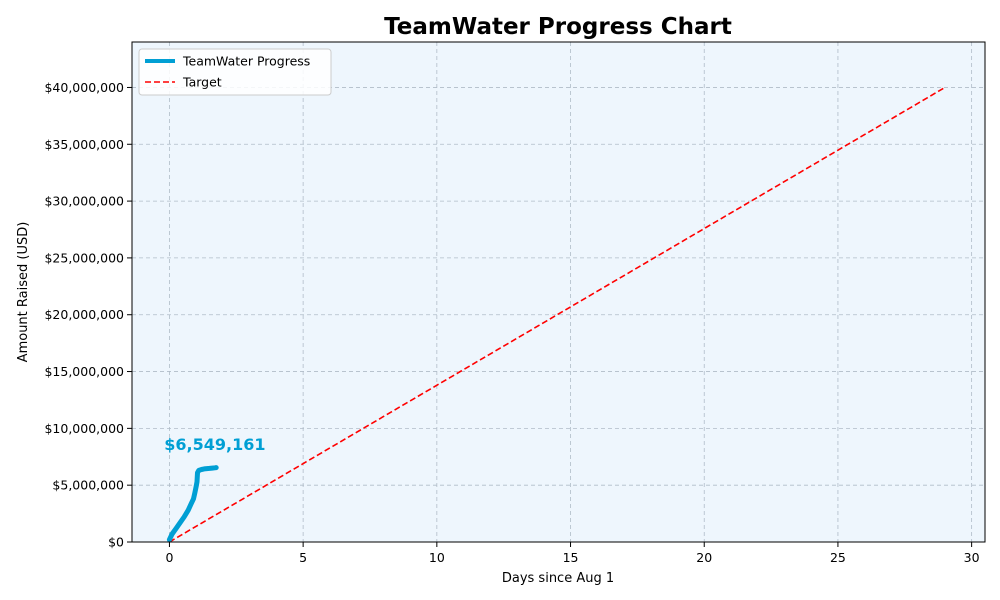 The height and width of the screenshot is (600, 1000). I want to click on x-tick-label: 15, so click(571, 557).